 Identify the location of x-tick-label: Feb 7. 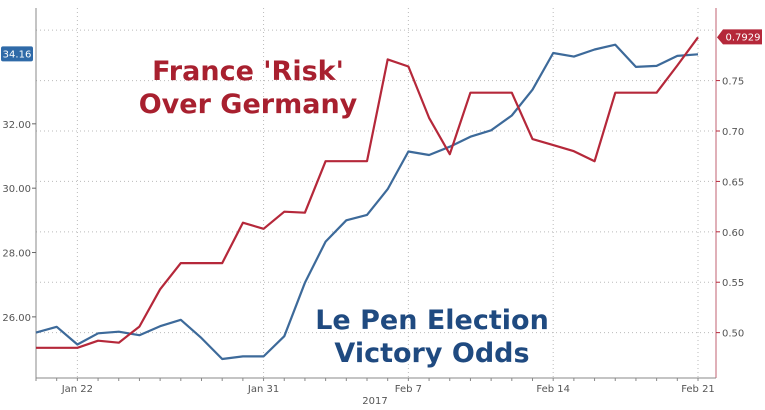
(408, 389).